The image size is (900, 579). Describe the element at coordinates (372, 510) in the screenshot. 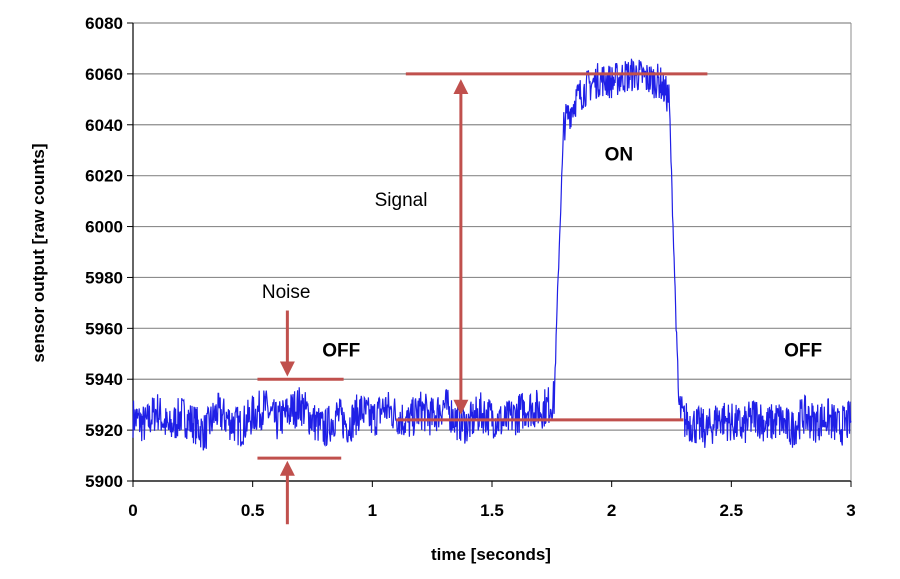

I see `x-tick-label: 1` at that location.